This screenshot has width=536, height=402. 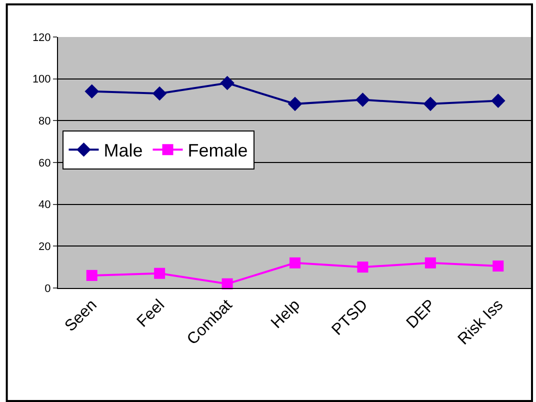 I want to click on y-tick-label: 20, so click(x=44, y=247).